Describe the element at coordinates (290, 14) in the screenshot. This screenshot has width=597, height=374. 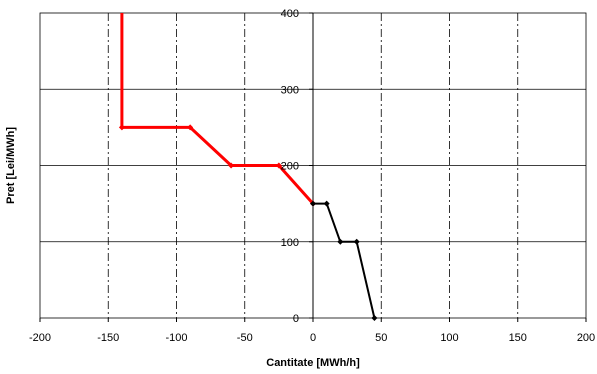
I see `y-tick-label: 400` at that location.